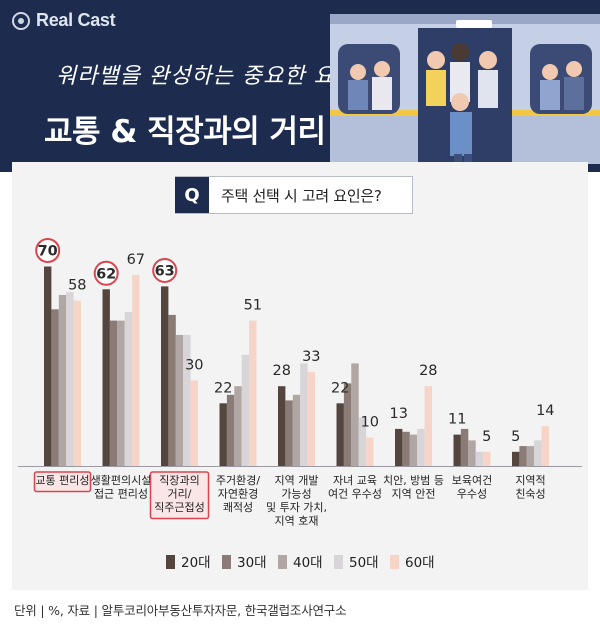 The image size is (600, 628). I want to click on bar-3-50대, so click(187, 400).